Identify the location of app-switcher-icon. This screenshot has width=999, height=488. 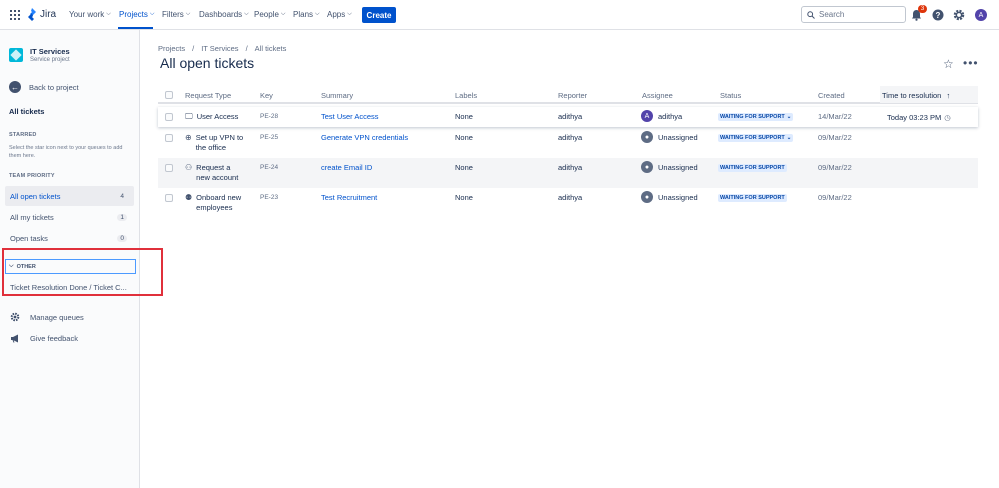
(15, 15).